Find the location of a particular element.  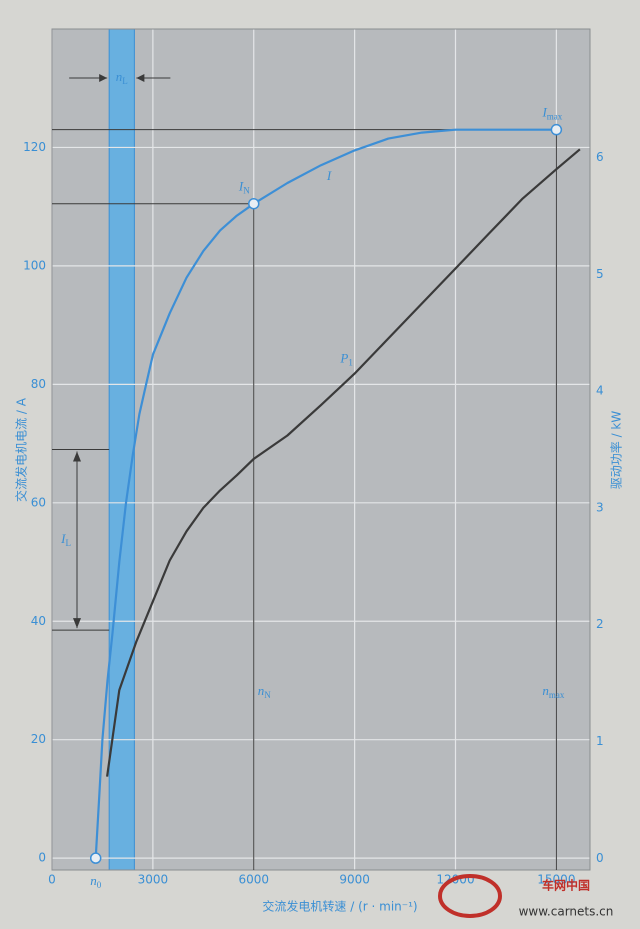

y2-tick-label: 2 is located at coordinates (600, 624).